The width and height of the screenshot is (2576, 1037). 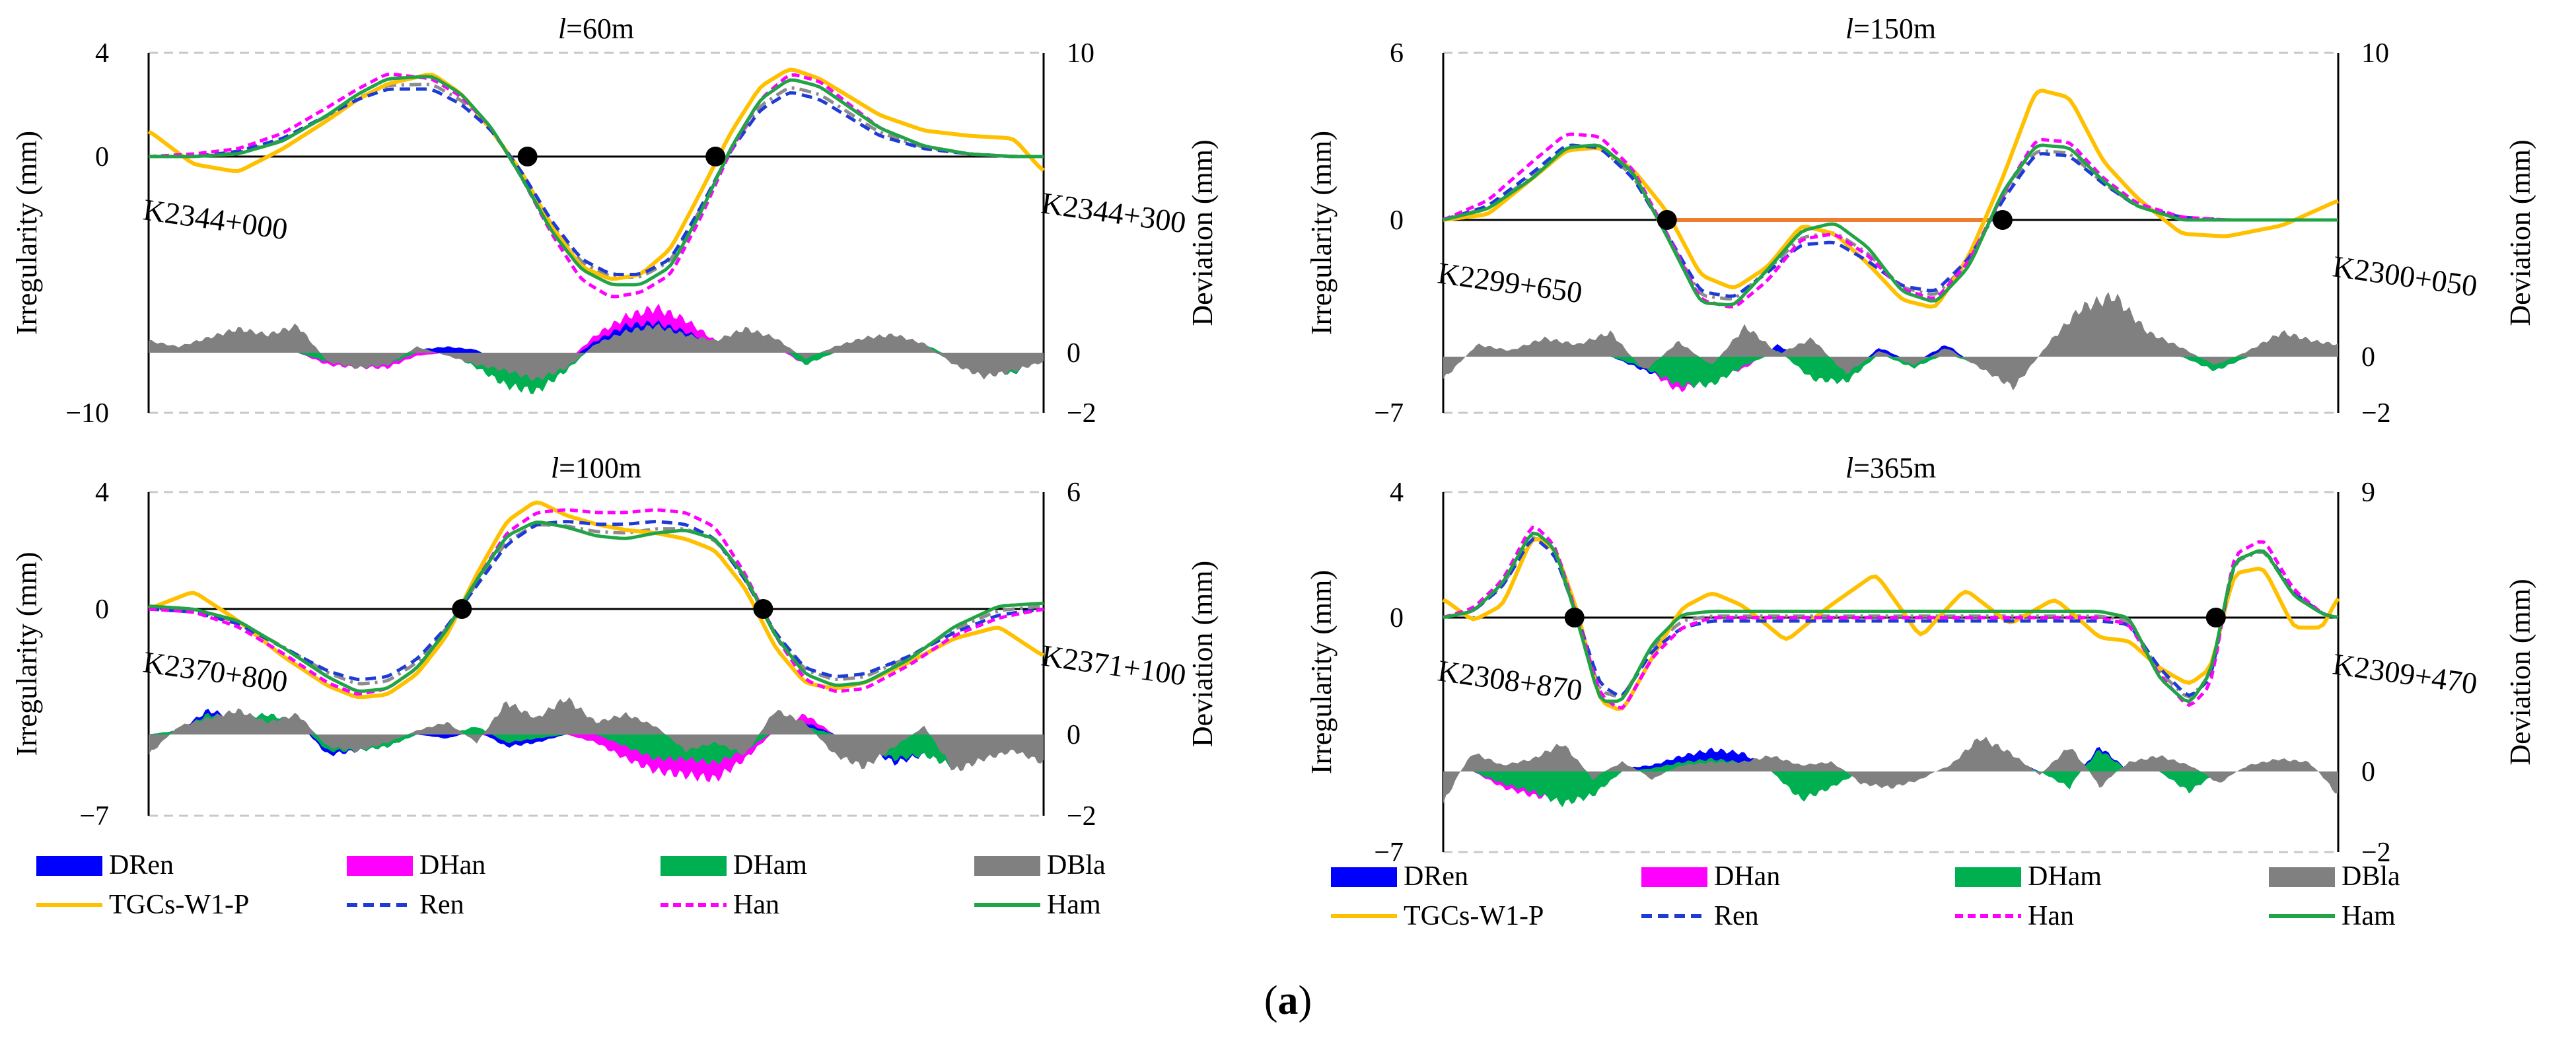 I want to click on panel-title: l=365m, so click(x=1891, y=468).